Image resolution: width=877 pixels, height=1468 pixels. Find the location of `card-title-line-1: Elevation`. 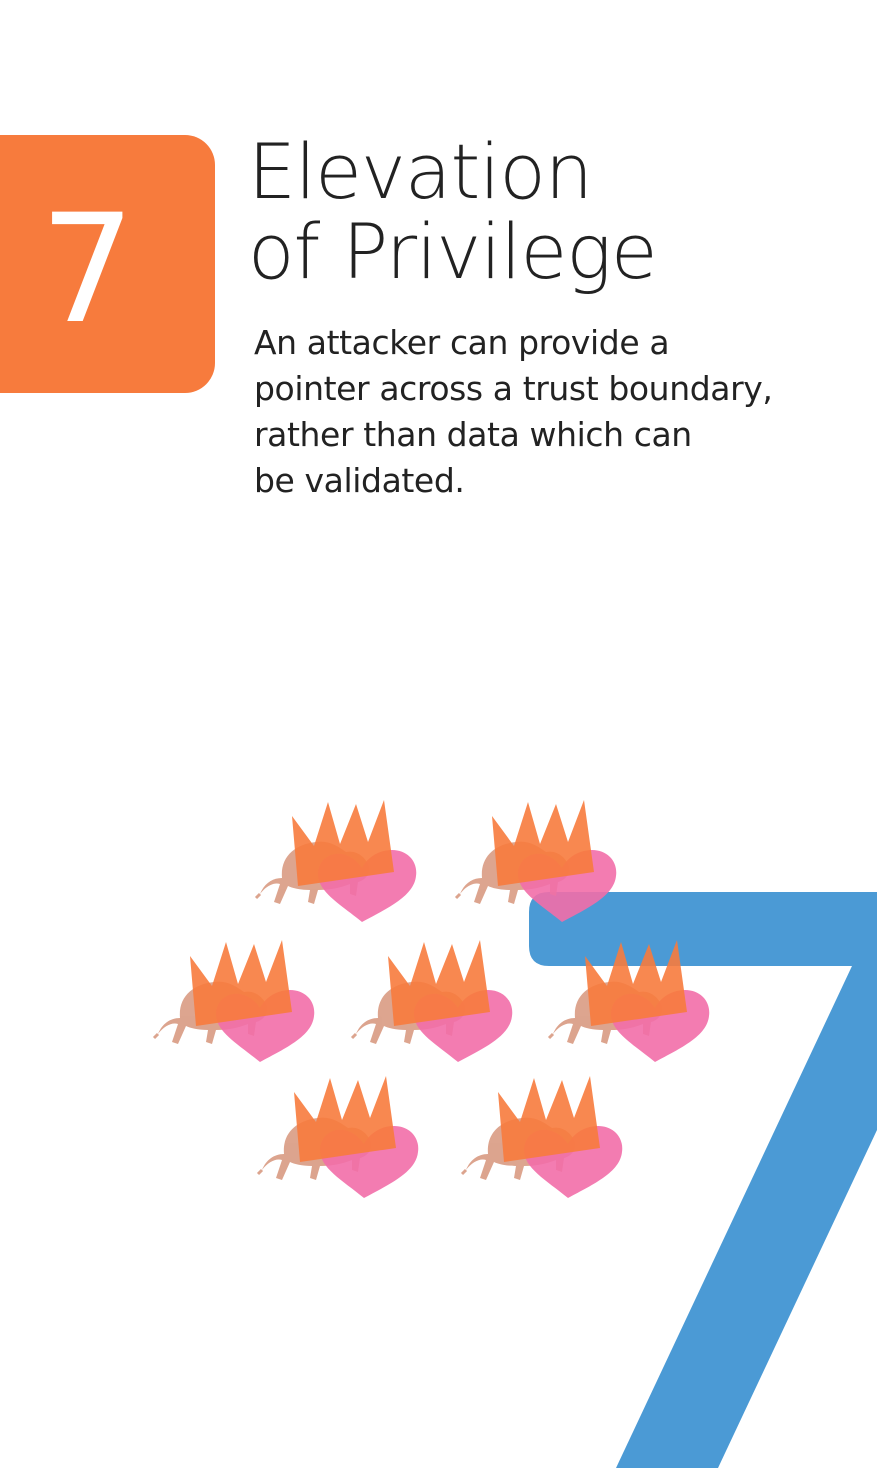

card-title-line-1: Elevation is located at coordinates (420, 171).